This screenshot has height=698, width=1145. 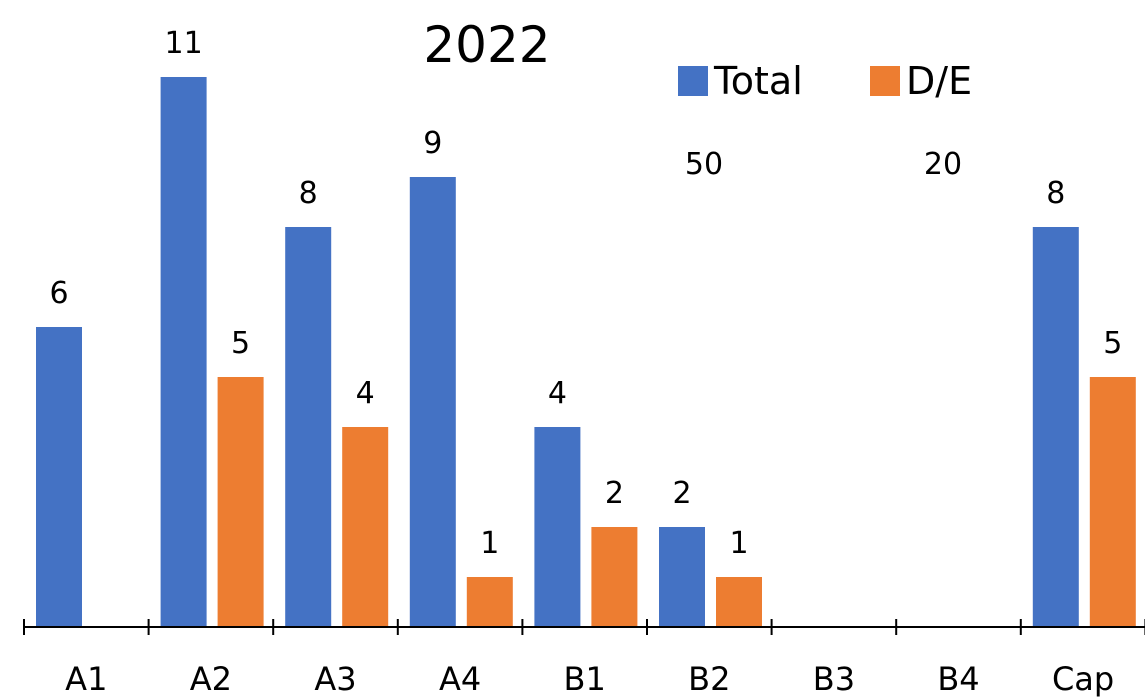 I want to click on x-axis-category-labels: A1 A2 A3 A4 B1 B2 B3 B4 Cap, so click(x=589, y=679).